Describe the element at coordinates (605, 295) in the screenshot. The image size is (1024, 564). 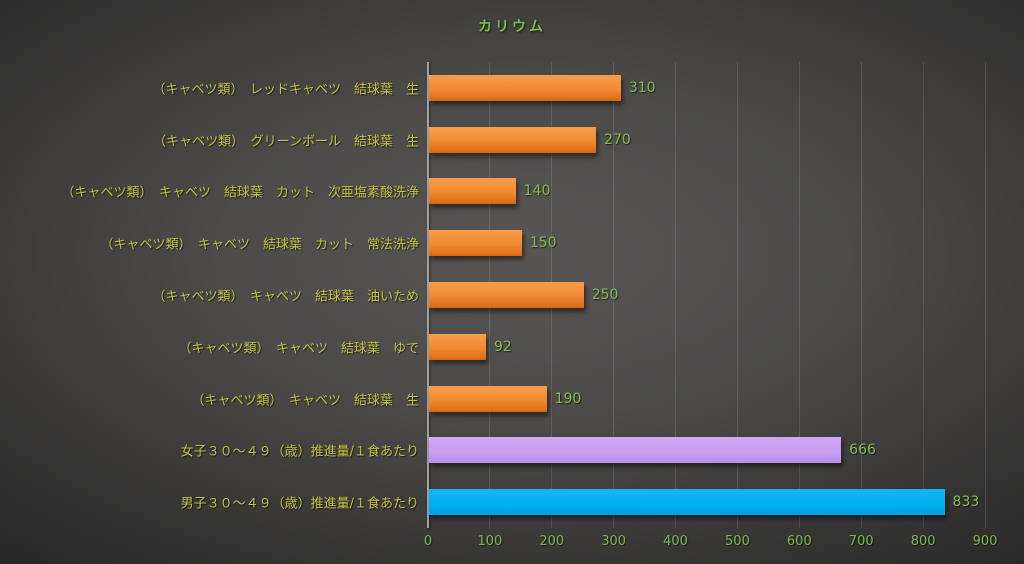
I see `value-label: 250` at that location.